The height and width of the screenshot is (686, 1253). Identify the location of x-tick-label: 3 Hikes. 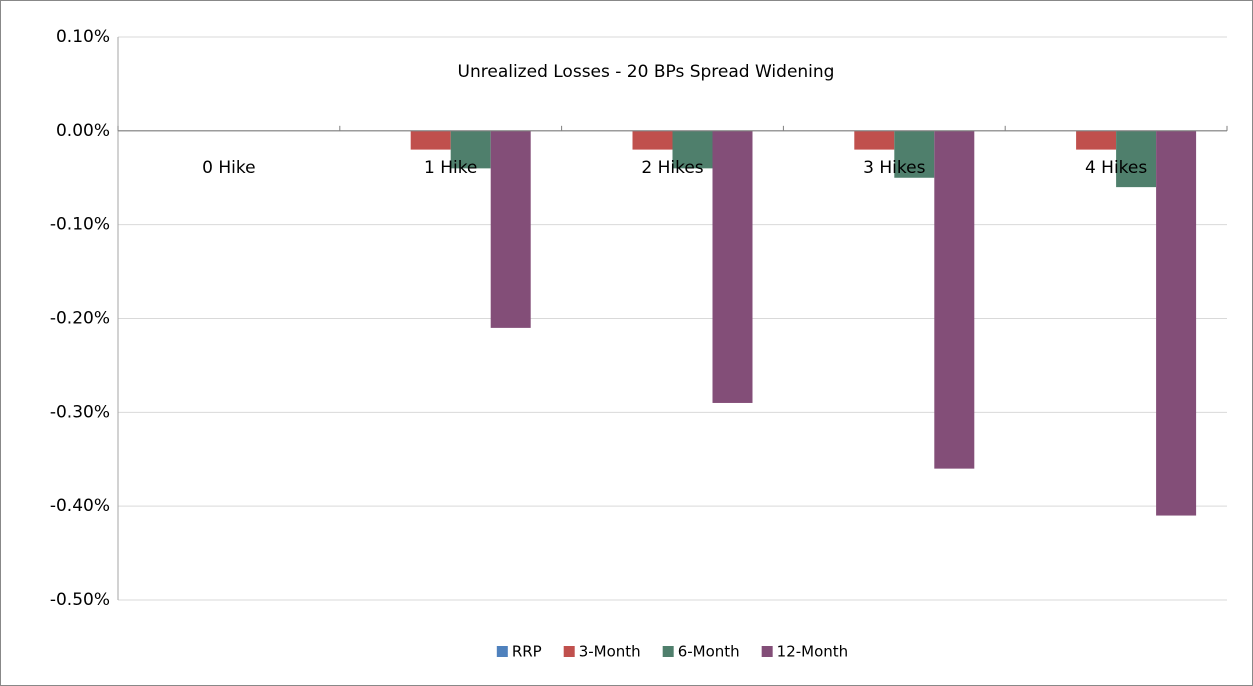
(894, 168).